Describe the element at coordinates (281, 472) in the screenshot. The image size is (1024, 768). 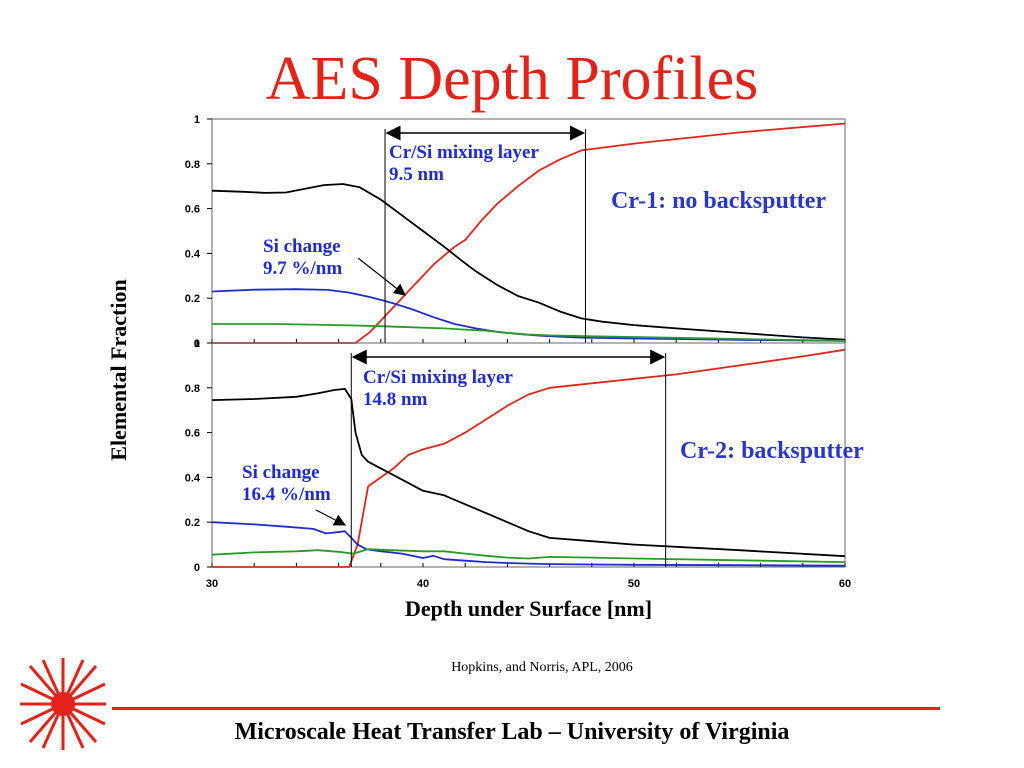
I see `bottom-si-change-label: Si change` at that location.